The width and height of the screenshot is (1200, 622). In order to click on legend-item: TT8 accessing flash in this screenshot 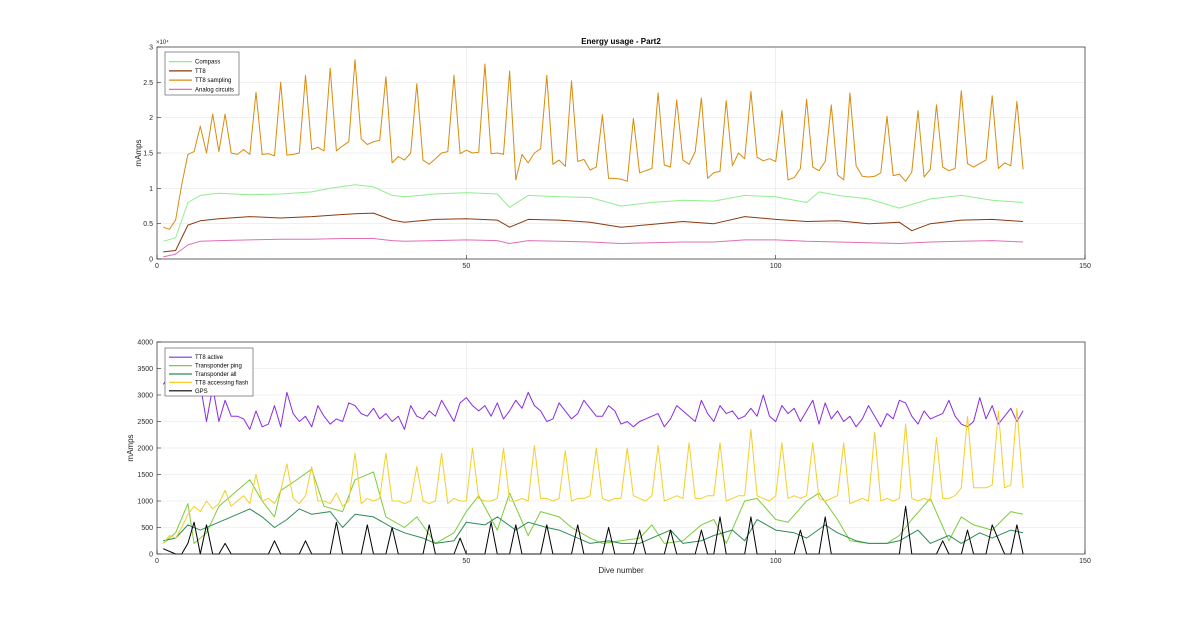, I will do `click(208, 383)`.